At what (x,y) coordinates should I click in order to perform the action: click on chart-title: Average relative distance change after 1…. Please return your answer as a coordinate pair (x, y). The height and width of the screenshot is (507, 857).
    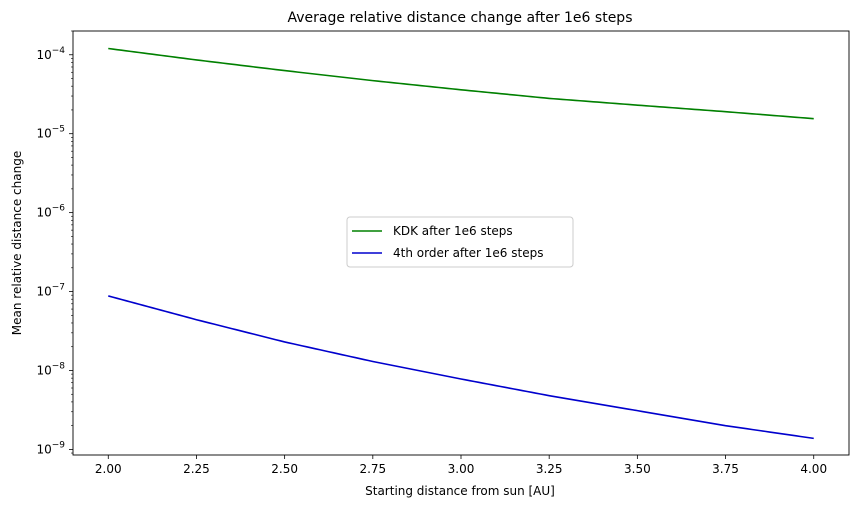
    Looking at the image, I should click on (460, 18).